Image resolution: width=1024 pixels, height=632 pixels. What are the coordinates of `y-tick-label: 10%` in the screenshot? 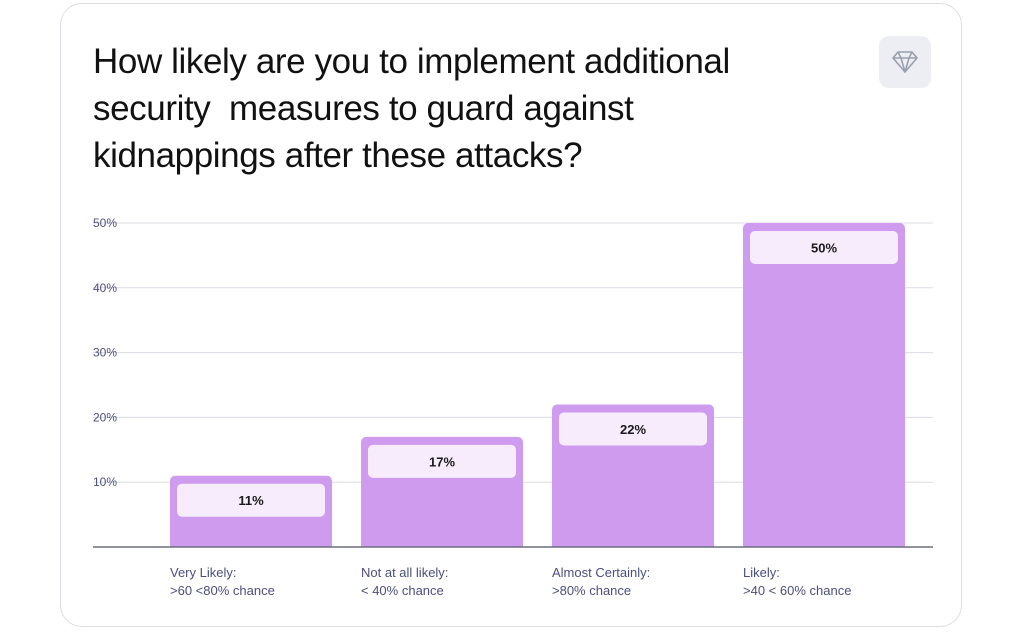 It's located at (105, 482).